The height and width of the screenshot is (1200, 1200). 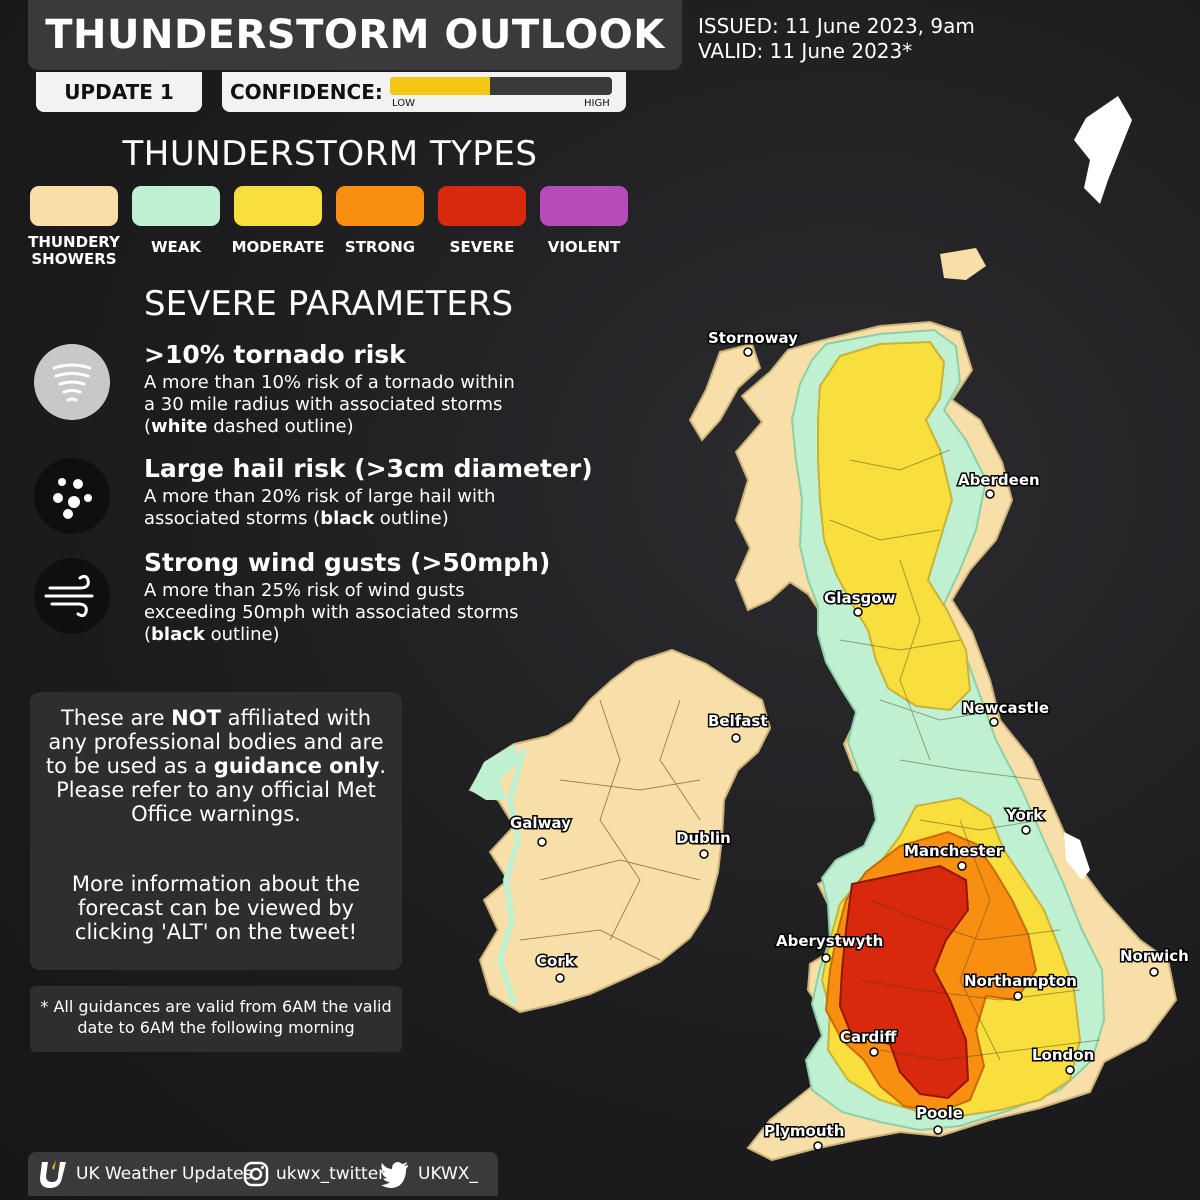 I want to click on wind-desc-line-2: exceeding 50mph with associated storms, so click(x=331, y=612).